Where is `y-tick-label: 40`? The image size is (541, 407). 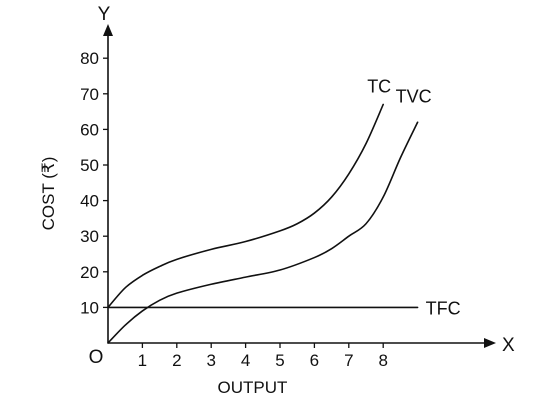
y-tick-label: 40 is located at coordinates (89, 201).